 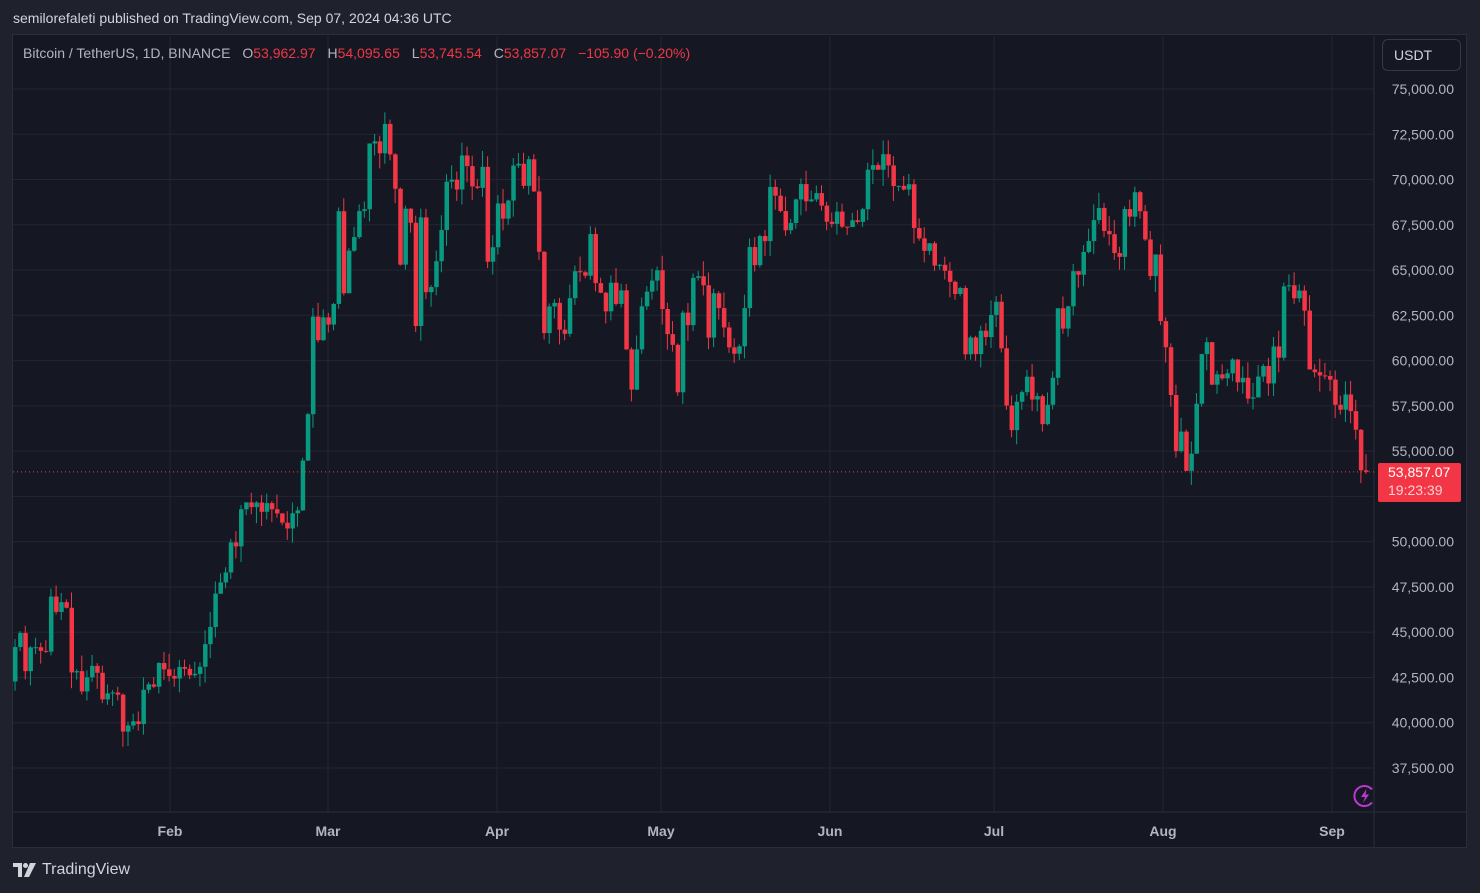 I want to click on price-axis-label: 40,000.00, so click(x=1423, y=723).